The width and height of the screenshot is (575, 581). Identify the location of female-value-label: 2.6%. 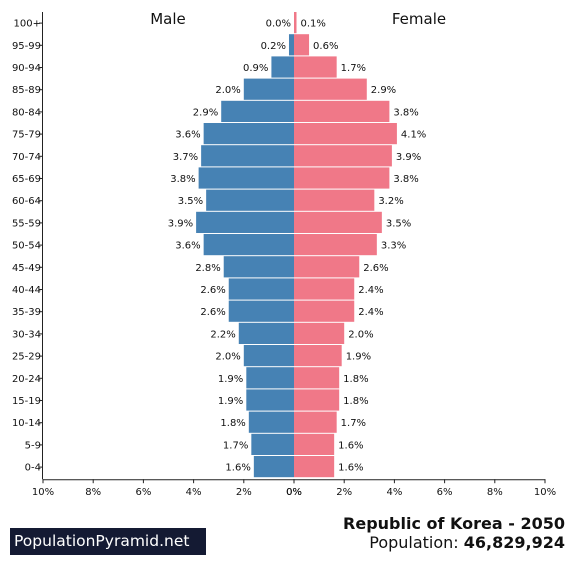
(375, 268).